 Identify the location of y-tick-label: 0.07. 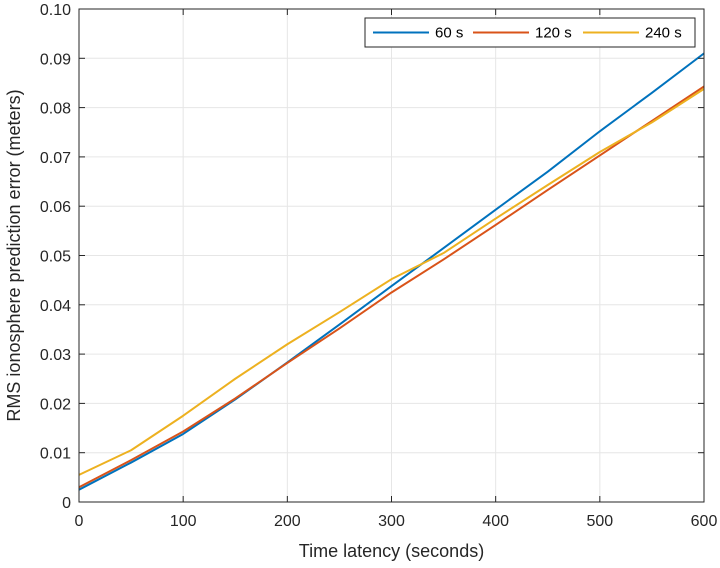
(55, 158).